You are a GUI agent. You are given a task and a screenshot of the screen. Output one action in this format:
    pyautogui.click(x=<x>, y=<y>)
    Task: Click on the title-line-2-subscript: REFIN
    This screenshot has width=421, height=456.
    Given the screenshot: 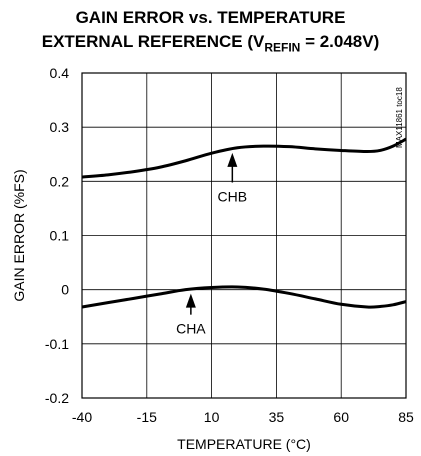 What is the action you would take?
    pyautogui.click(x=282, y=47)
    